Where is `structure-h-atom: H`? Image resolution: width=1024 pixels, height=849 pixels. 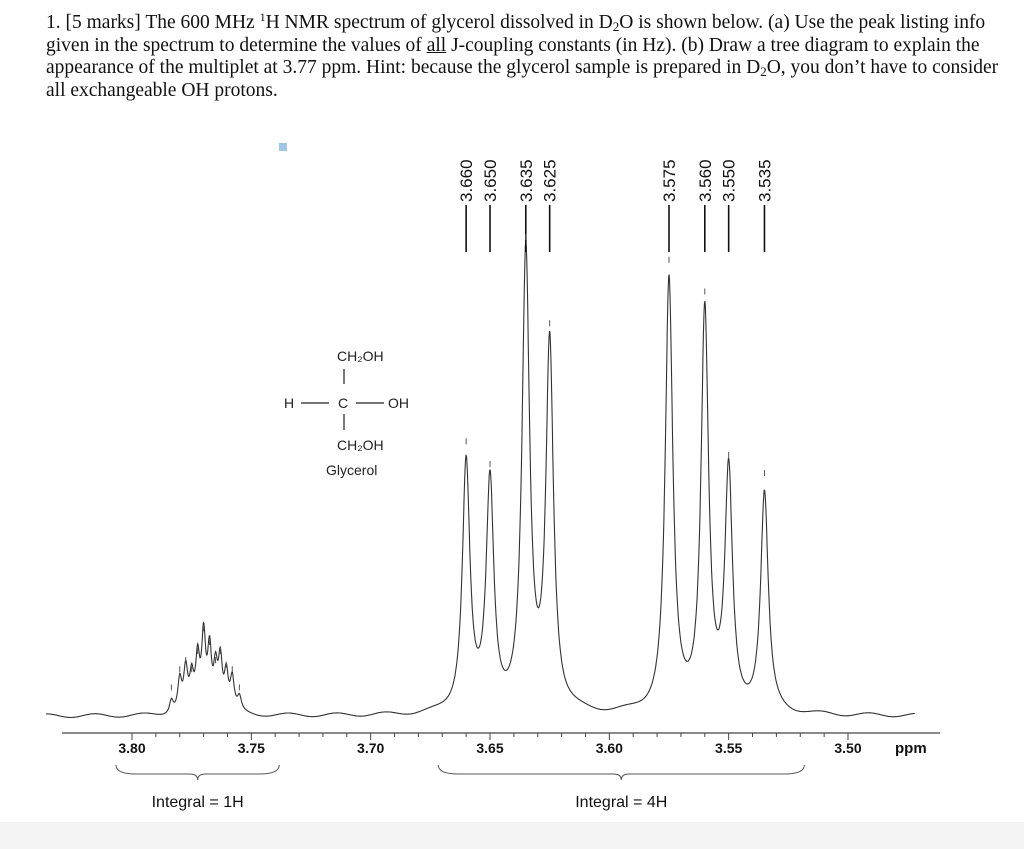 structure-h-atom: H is located at coordinates (289, 403).